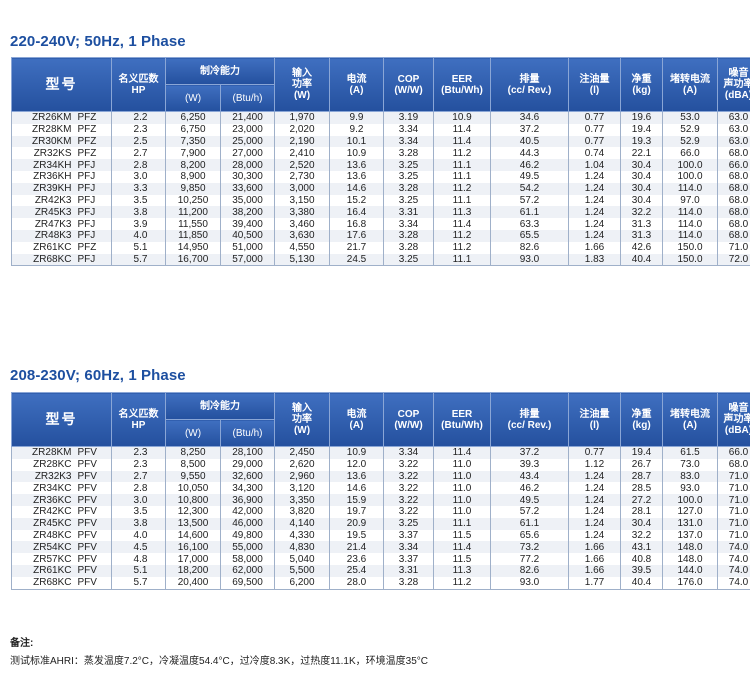  I want to click on cell-model-name: ZR42KC, so click(44, 511).